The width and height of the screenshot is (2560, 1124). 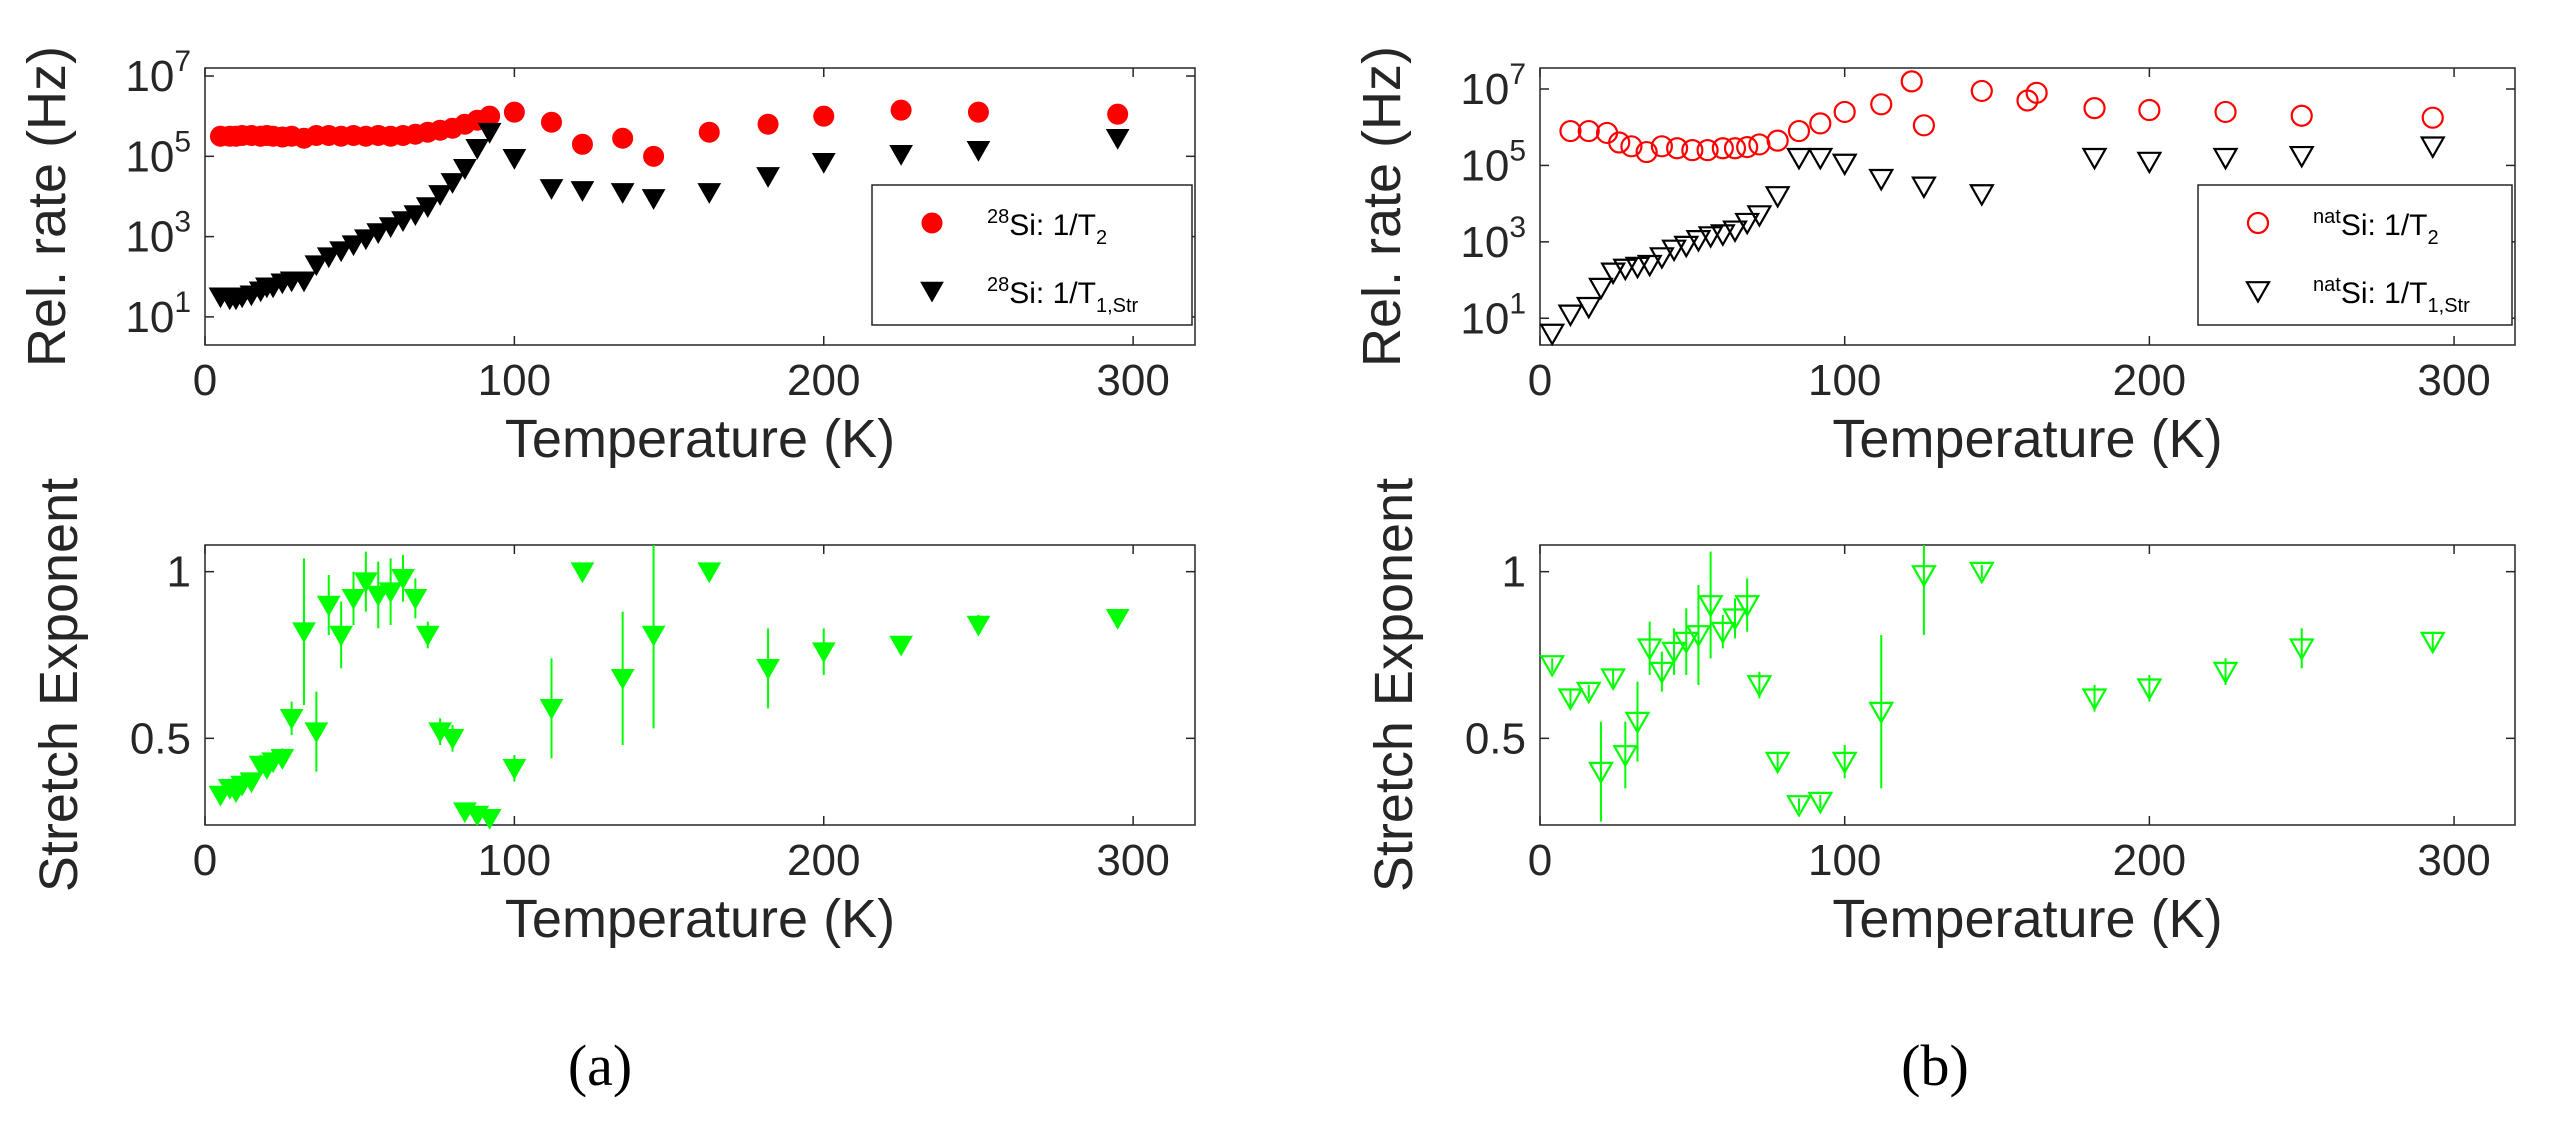 I want to click on legend-entry: 28Si: 1/T1,Str, so click(x=1063, y=295).